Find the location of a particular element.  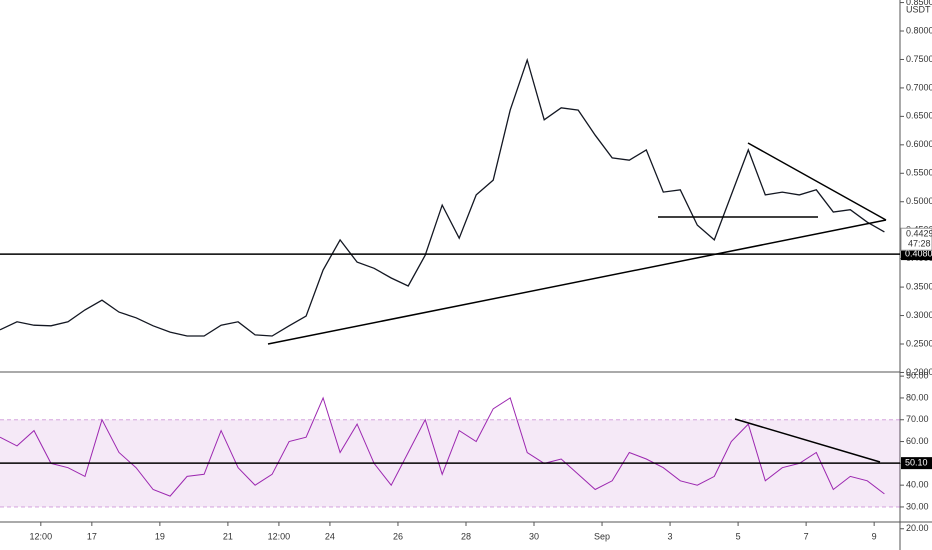

y-tick-label: 0.8000 is located at coordinates (919, 30).